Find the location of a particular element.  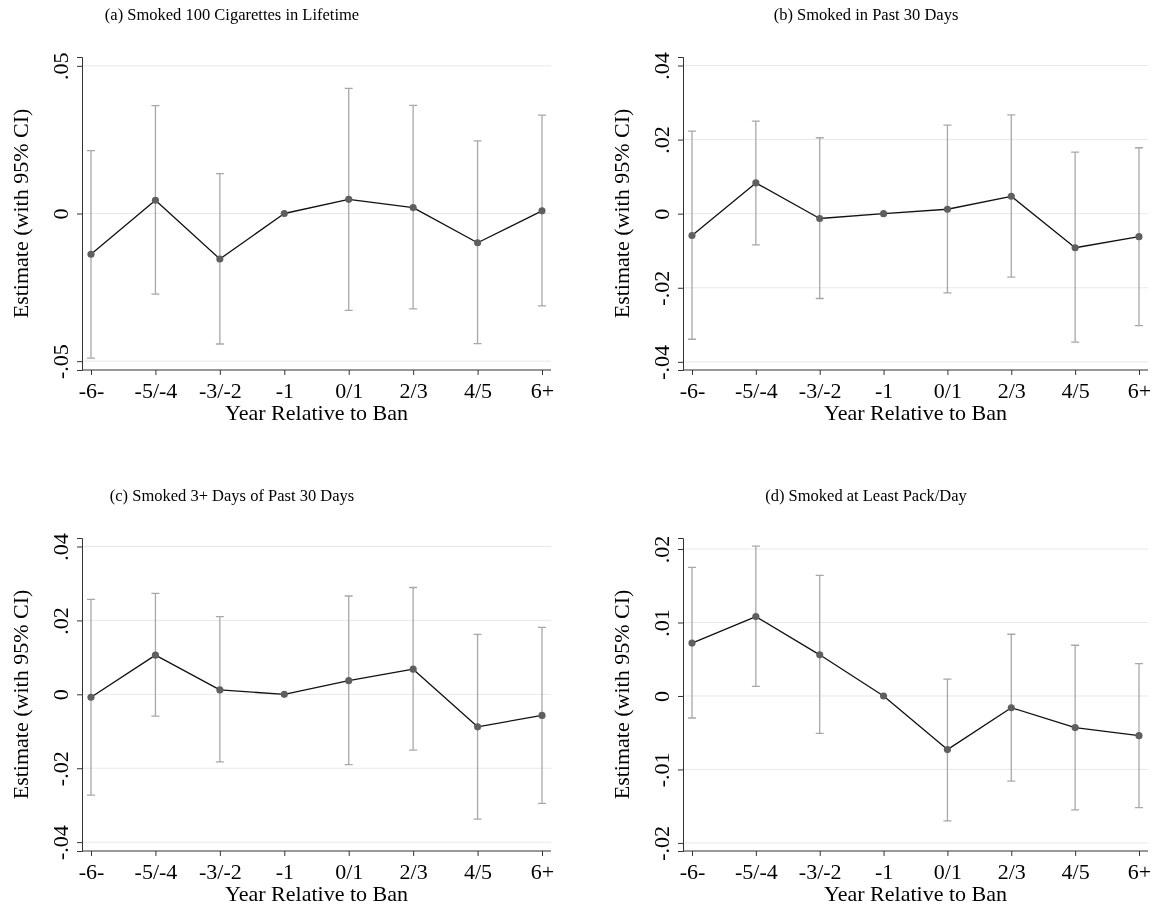

y-tick-label: -.01 is located at coordinates (661, 770).